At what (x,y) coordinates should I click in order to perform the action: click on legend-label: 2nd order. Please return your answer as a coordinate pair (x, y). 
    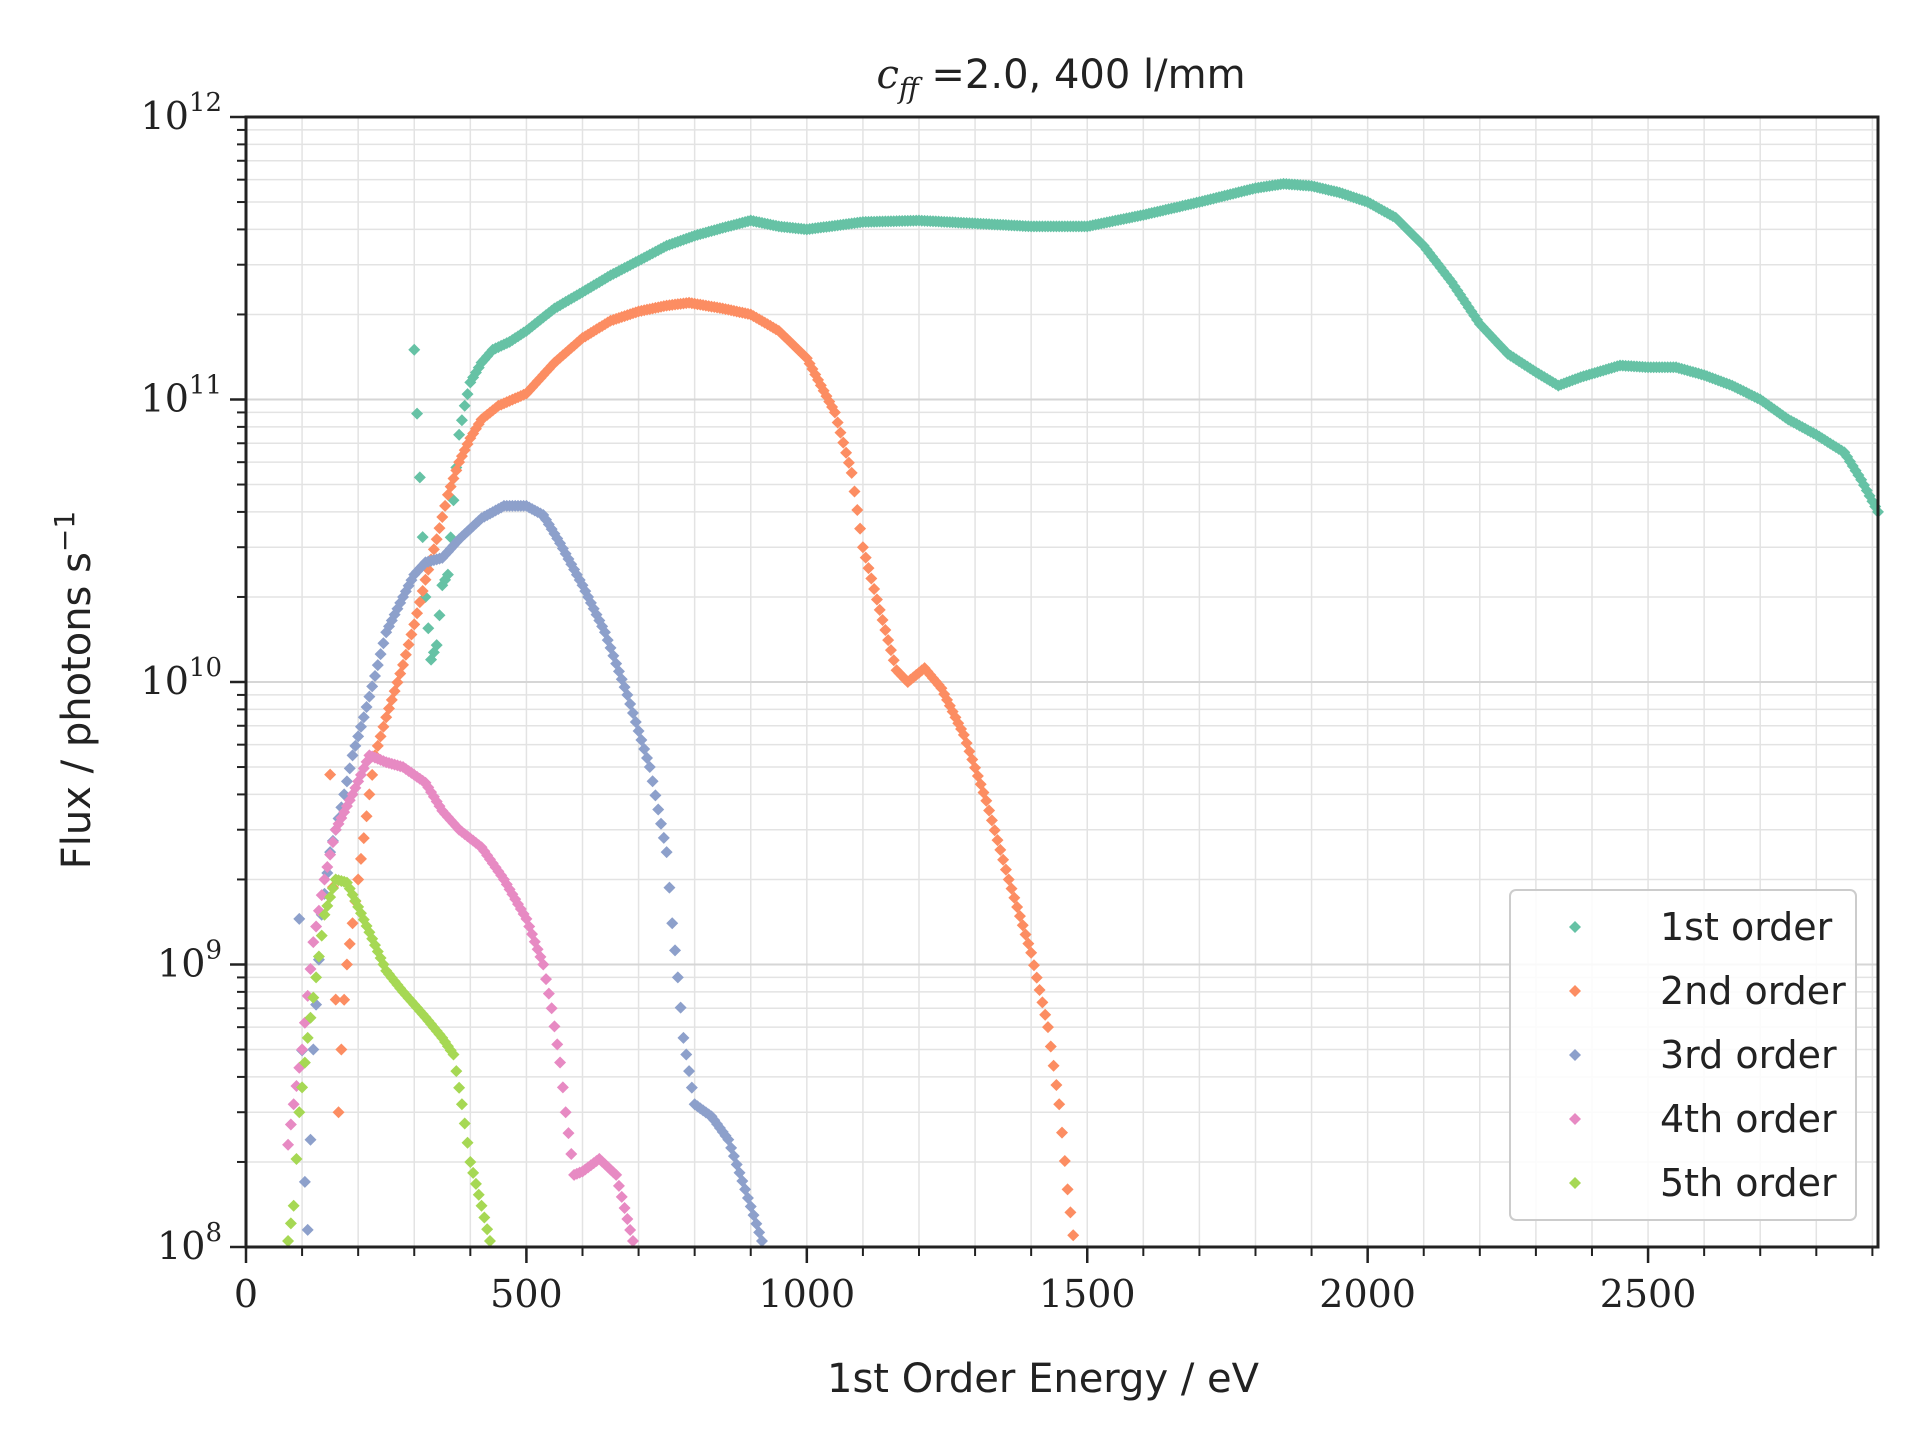
    Looking at the image, I should click on (1753, 991).